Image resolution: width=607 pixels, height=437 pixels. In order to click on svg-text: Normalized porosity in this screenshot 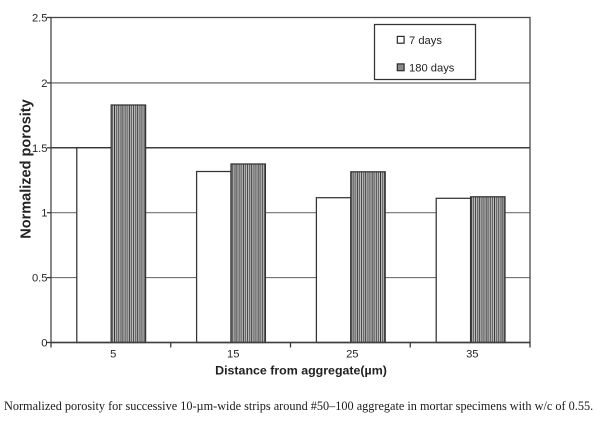, I will do `click(27, 168)`.